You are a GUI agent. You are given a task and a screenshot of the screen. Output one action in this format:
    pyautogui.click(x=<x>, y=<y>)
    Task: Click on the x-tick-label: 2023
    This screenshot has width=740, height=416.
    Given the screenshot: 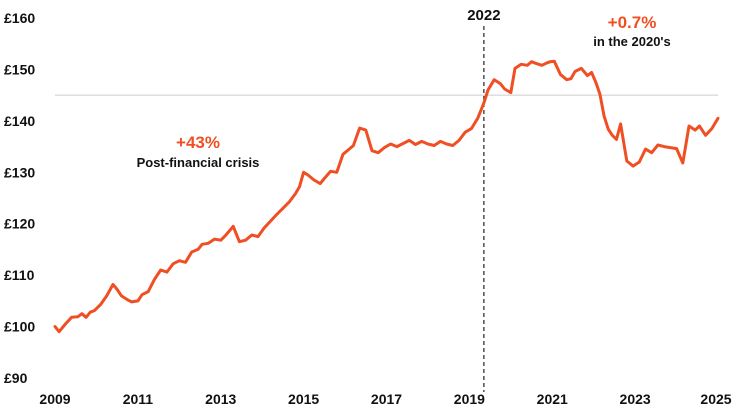 What is the action you would take?
    pyautogui.click(x=635, y=399)
    